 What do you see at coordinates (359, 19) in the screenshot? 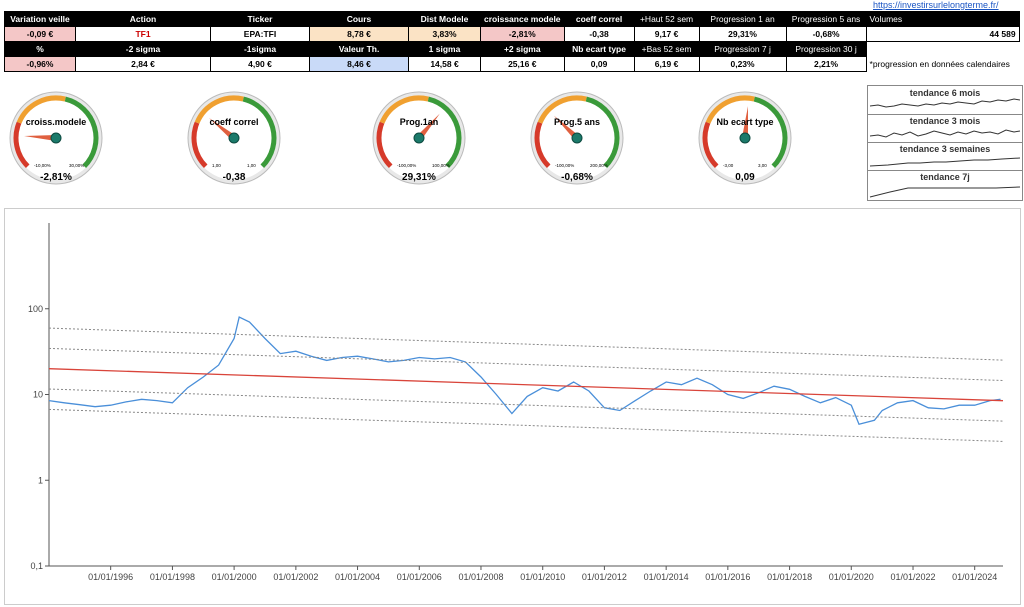
I see `header-cell: Cours` at bounding box center [359, 19].